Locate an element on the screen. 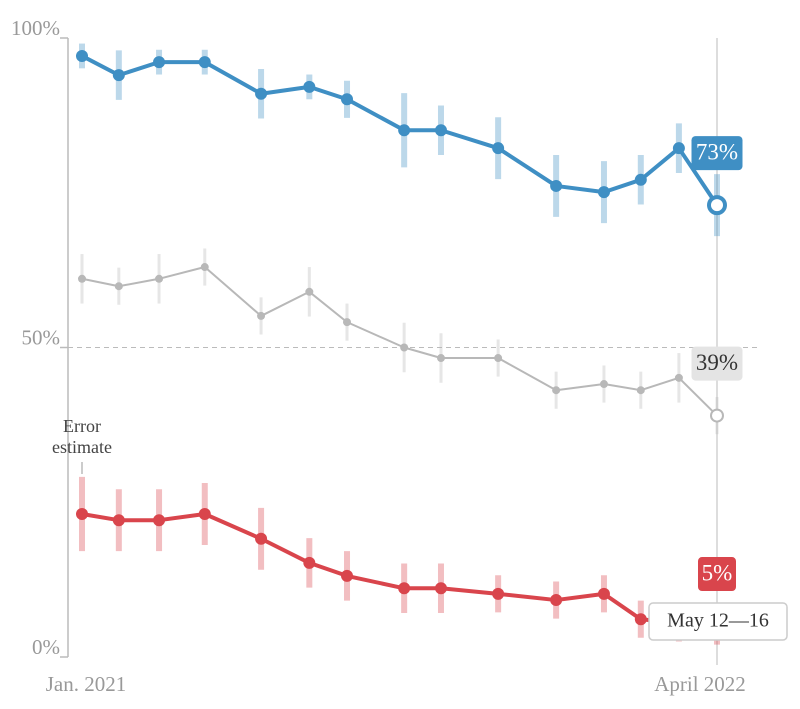 The height and width of the screenshot is (709, 800). value-label: 39% is located at coordinates (717, 362).